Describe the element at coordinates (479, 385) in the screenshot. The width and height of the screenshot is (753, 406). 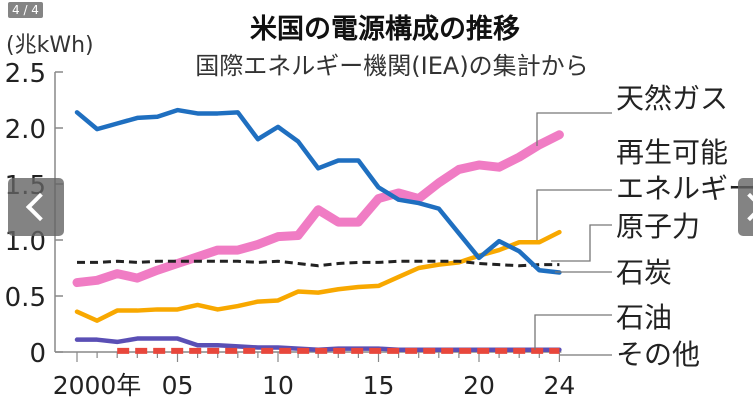
I see `x-tick-label: 20` at that location.